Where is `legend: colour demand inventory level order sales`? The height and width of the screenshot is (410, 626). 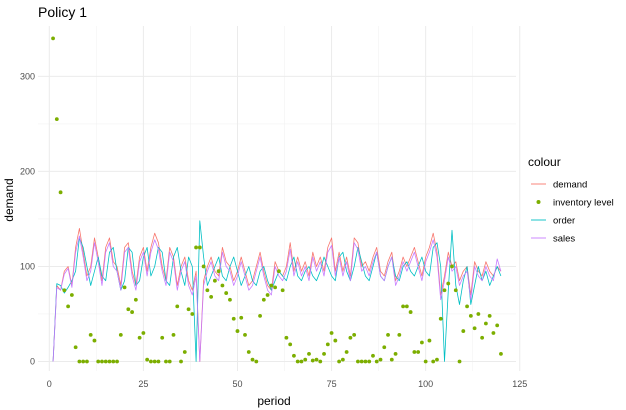 legend: colour demand inventory level order sales is located at coordinates (571, 200).